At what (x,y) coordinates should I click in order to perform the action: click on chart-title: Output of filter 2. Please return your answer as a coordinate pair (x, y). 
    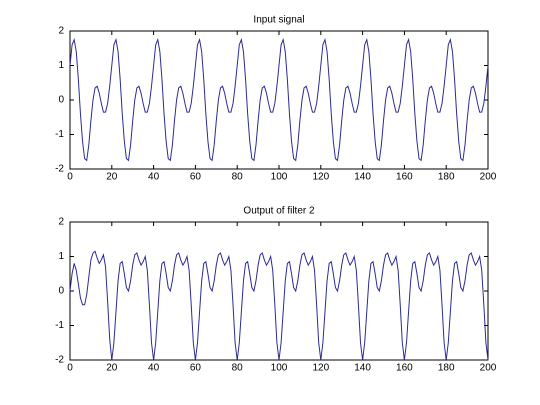
    Looking at the image, I should click on (279, 211).